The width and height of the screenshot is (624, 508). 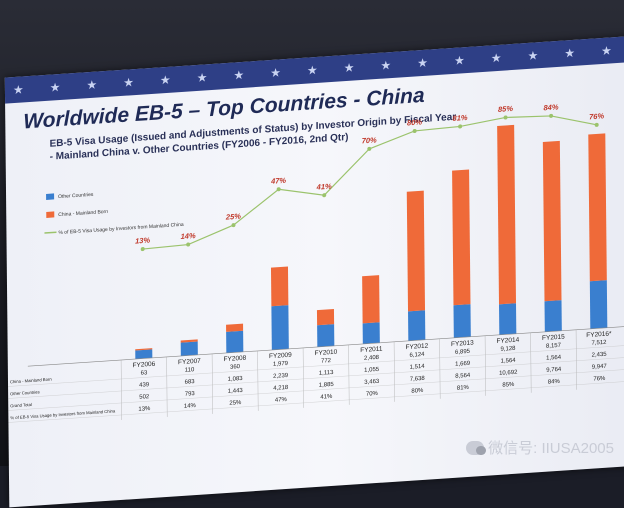 What do you see at coordinates (326, 373) in the screenshot?
I see `table-cell: 1,113` at bounding box center [326, 373].